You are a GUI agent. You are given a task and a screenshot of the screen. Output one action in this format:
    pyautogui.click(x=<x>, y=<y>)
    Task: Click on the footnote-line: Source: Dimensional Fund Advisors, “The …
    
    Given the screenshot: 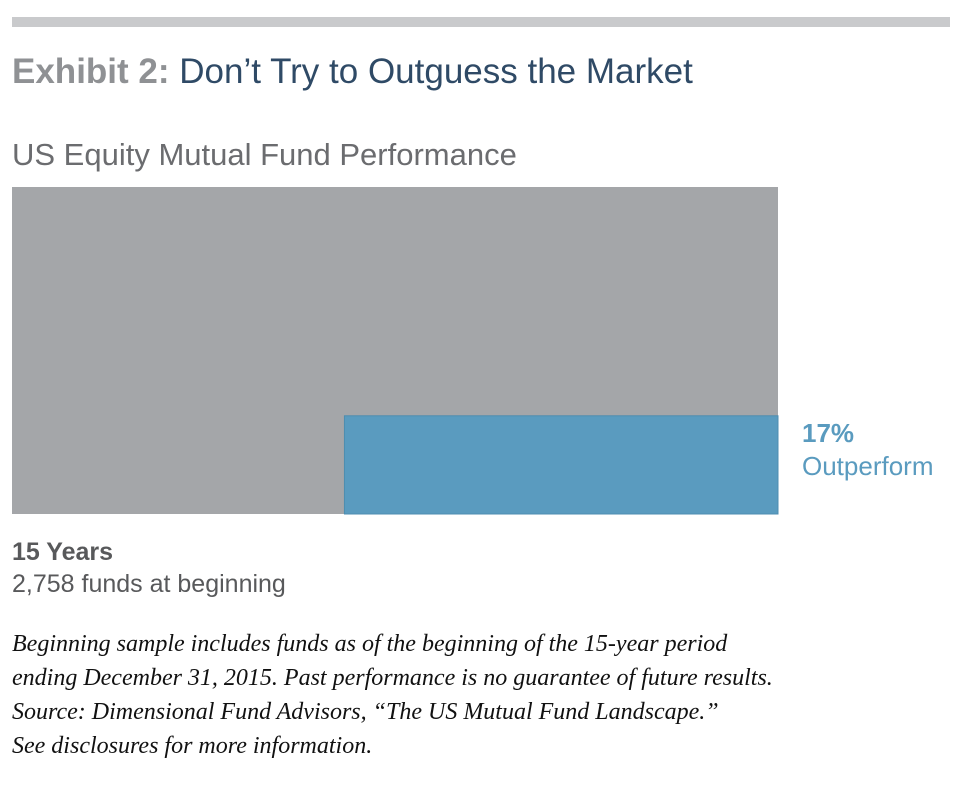 What is the action you would take?
    pyautogui.click(x=365, y=712)
    